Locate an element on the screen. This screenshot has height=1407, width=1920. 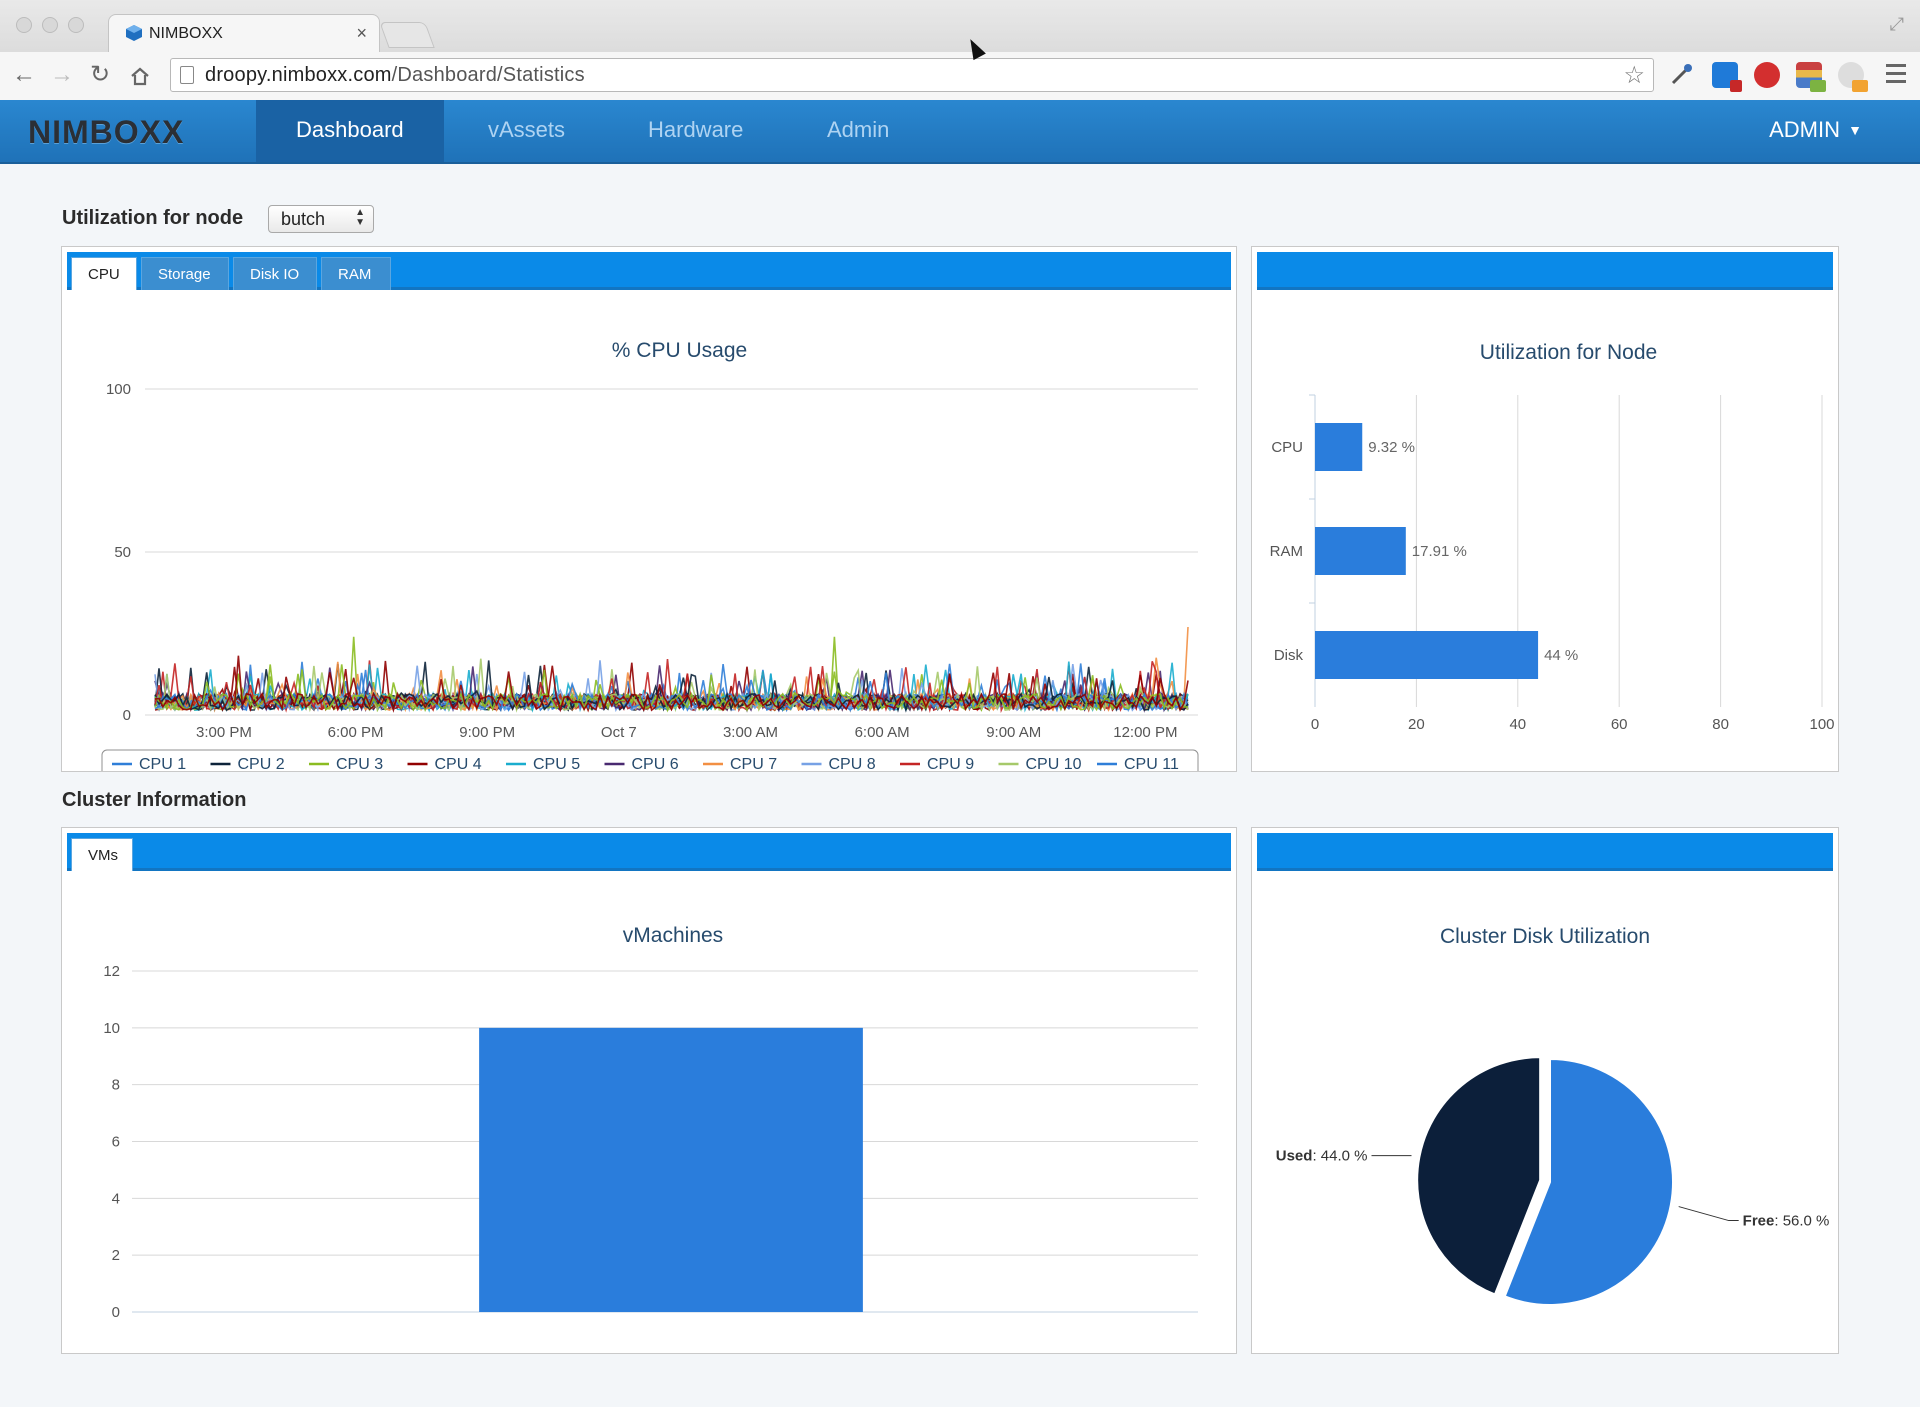
pie-slice-free is located at coordinates (1588, 1181).